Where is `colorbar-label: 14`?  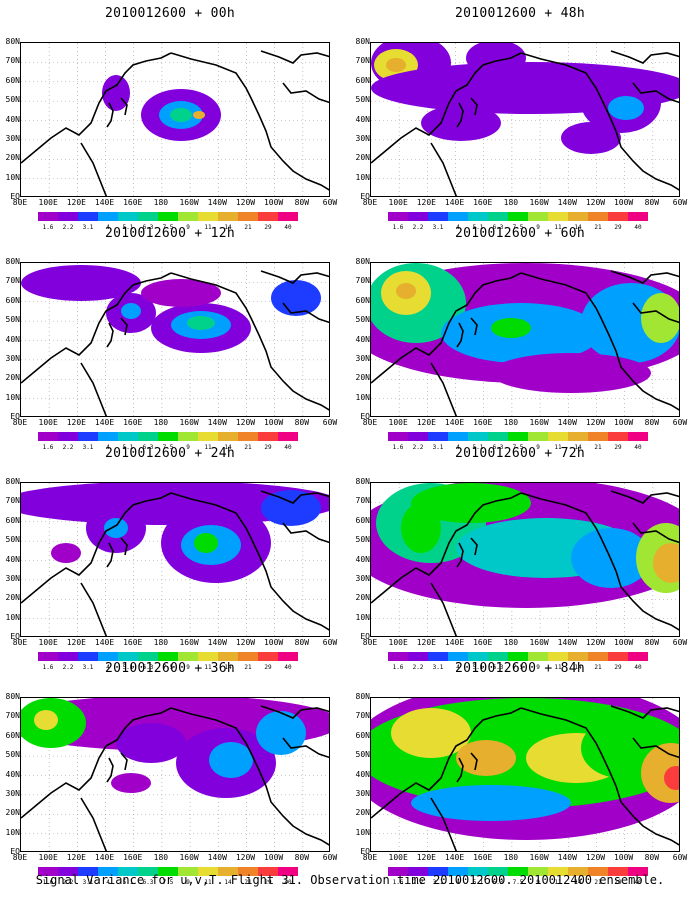
colorbar-label: 14 is located at coordinates (228, 447).